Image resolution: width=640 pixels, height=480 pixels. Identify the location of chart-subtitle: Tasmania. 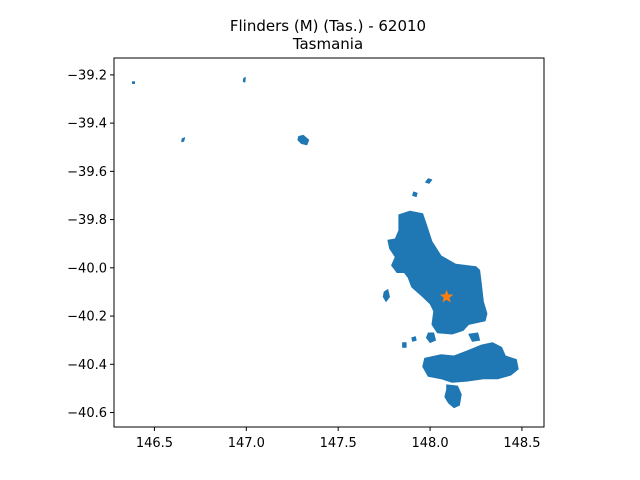
(327, 44).